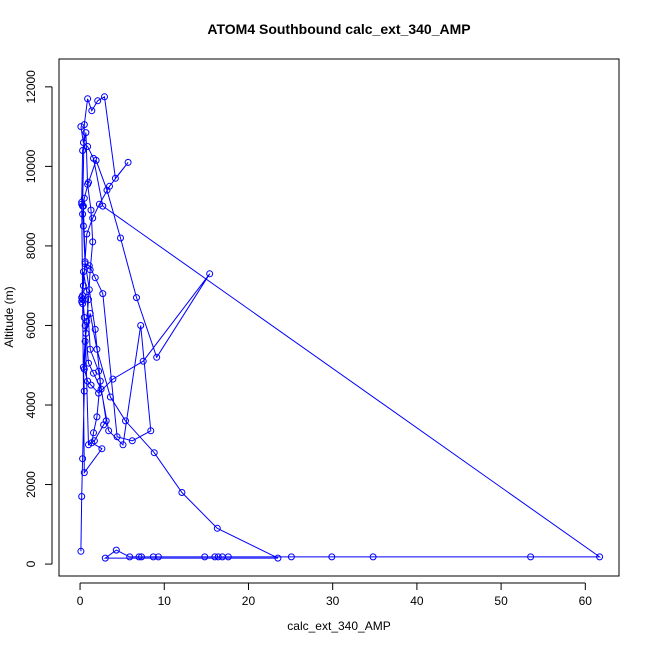 The width and height of the screenshot is (650, 650). I want to click on y-tick-label: 10000, so click(31, 166).